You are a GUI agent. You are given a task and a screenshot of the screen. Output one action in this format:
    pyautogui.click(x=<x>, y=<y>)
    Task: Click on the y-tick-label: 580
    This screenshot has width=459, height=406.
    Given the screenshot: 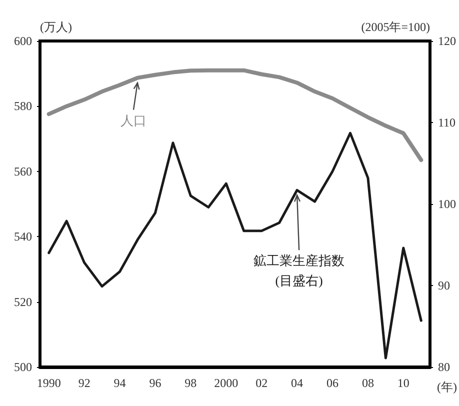 What is the action you would take?
    pyautogui.click(x=23, y=106)
    